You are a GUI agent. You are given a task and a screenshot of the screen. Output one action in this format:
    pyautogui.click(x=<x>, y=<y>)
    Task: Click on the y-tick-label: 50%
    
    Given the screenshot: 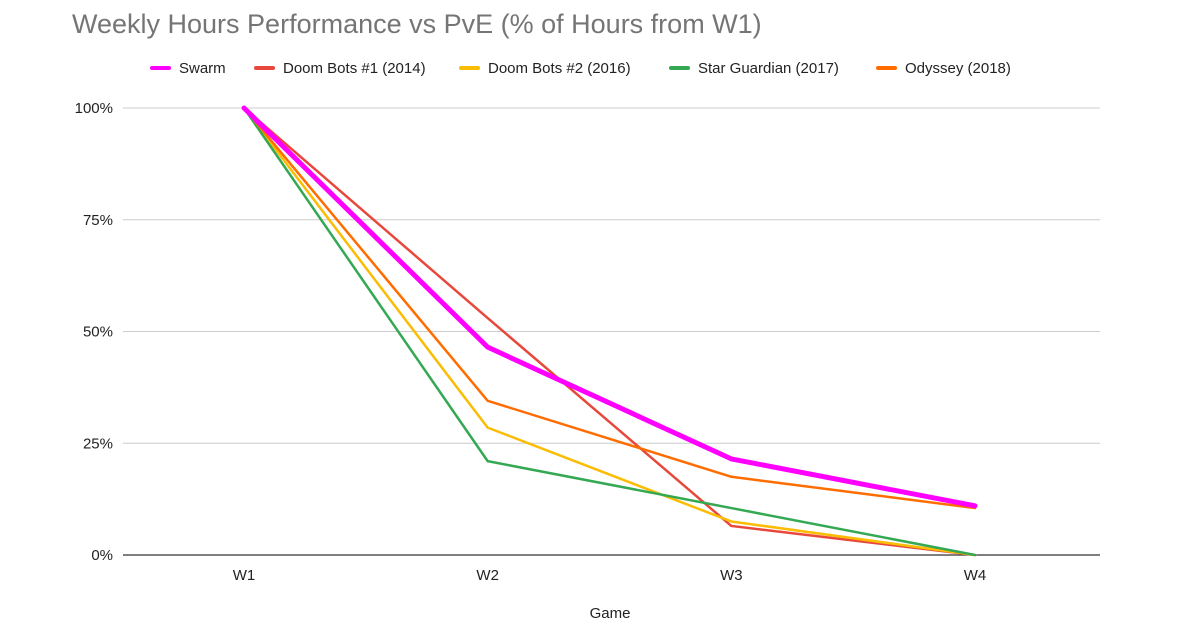 What is the action you would take?
    pyautogui.click(x=98, y=332)
    